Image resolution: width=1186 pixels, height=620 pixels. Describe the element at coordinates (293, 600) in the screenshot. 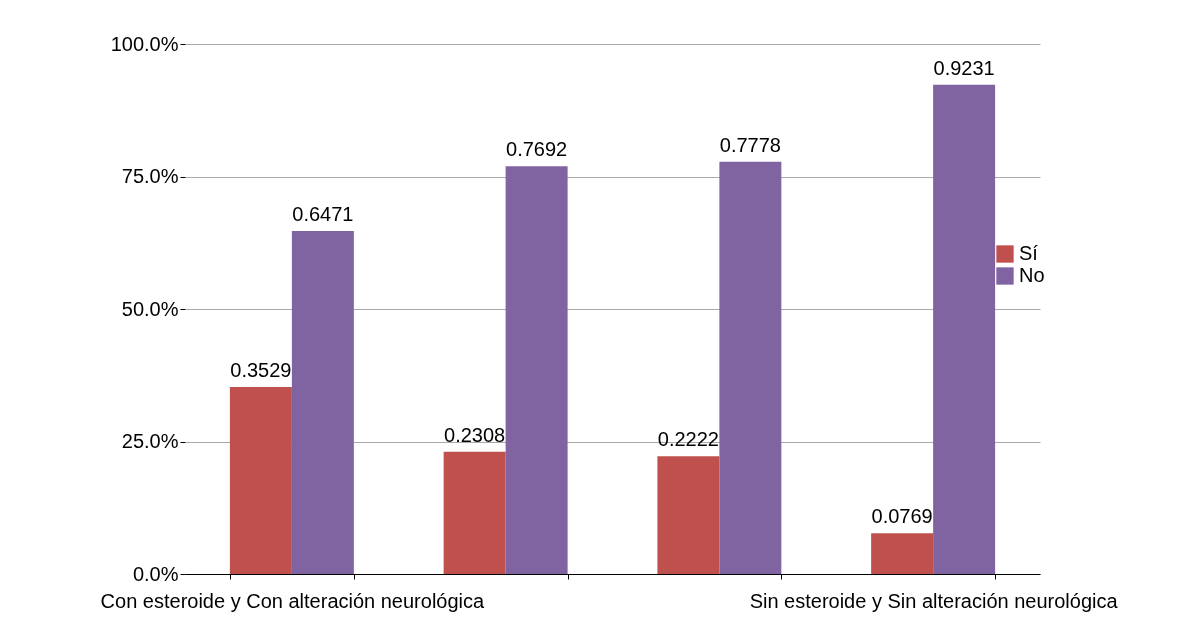

I see `x-tick-label: Con esteroide y Con alteración neurológica` at that location.